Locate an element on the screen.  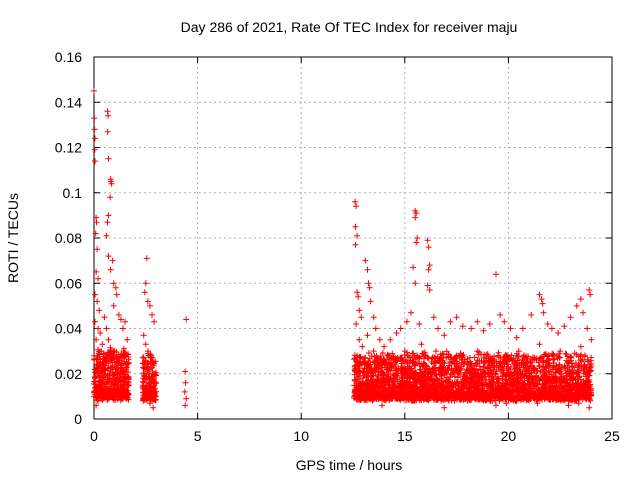
y-tick-label: 0.02 is located at coordinates (68, 374).